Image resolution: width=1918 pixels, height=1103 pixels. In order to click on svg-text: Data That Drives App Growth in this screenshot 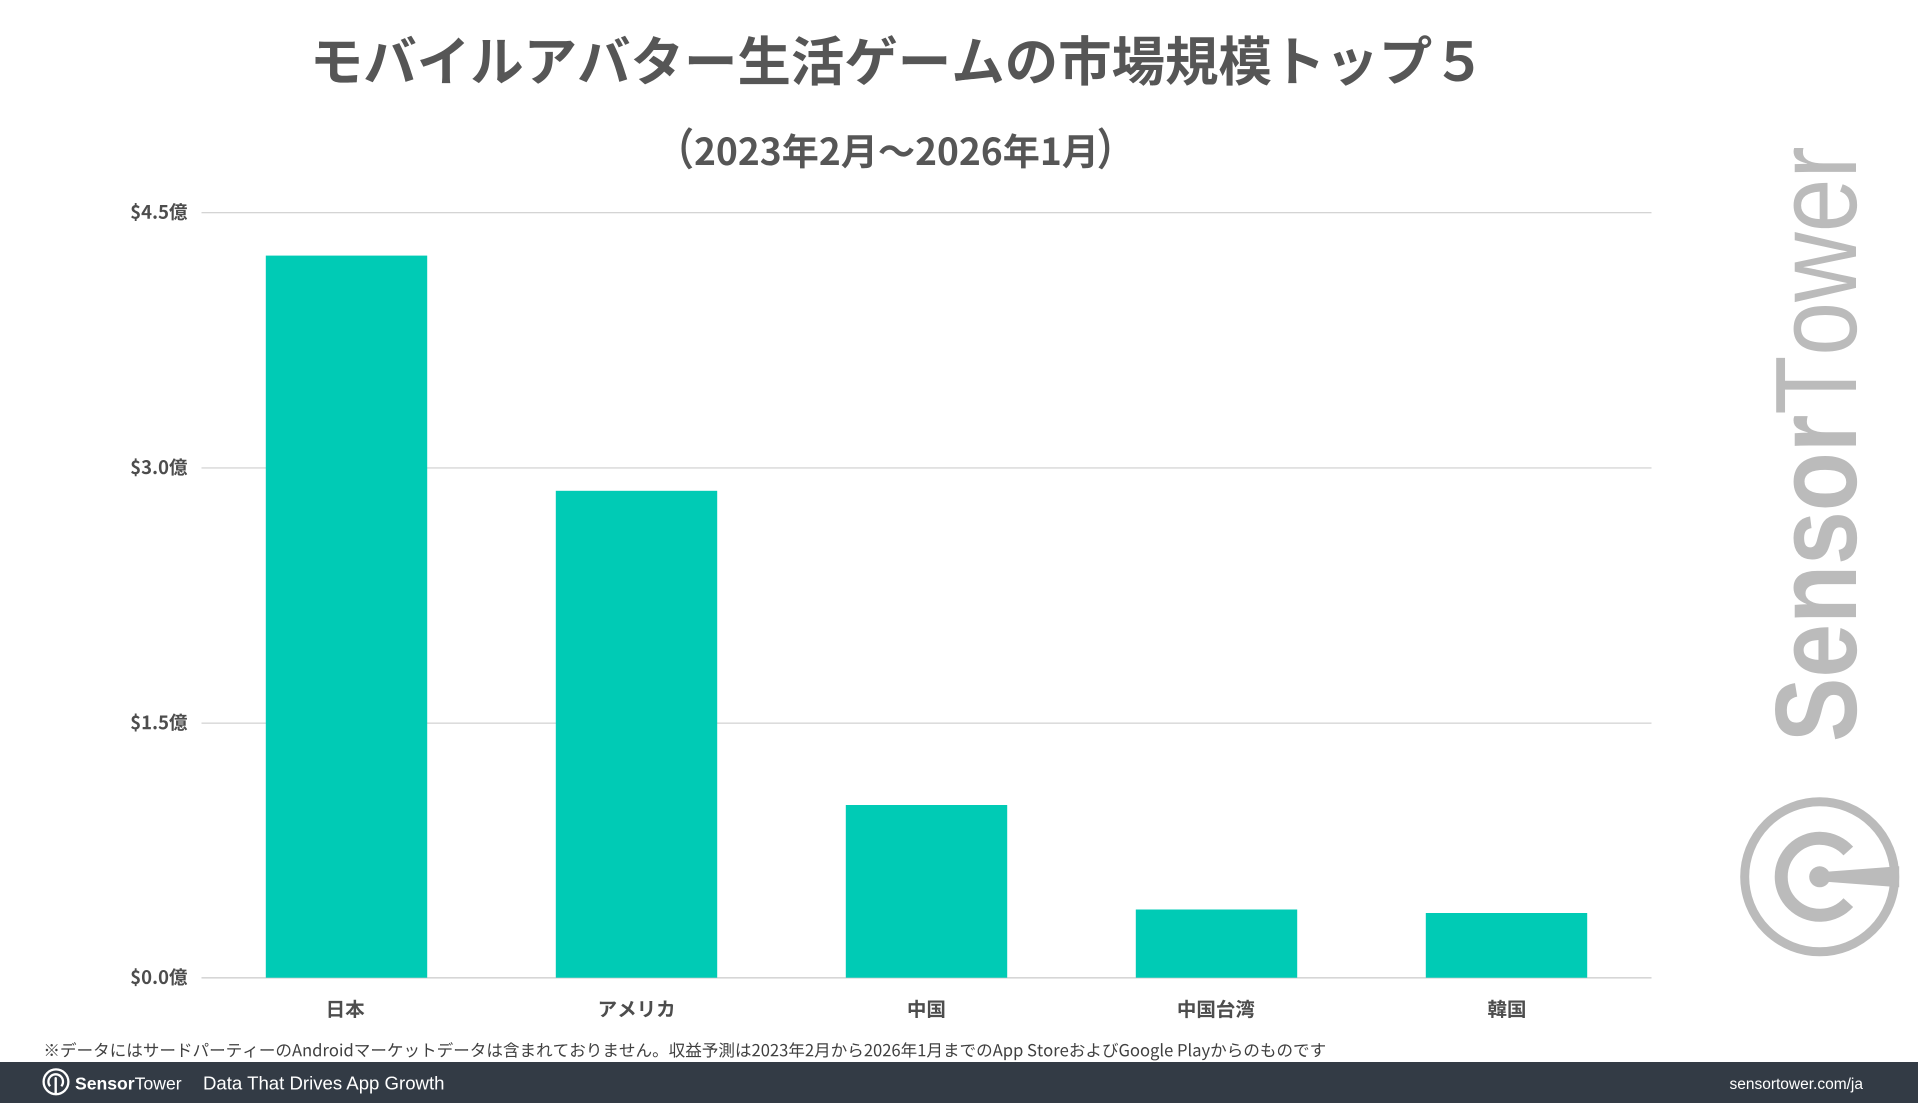, I will do `click(323, 1083)`.